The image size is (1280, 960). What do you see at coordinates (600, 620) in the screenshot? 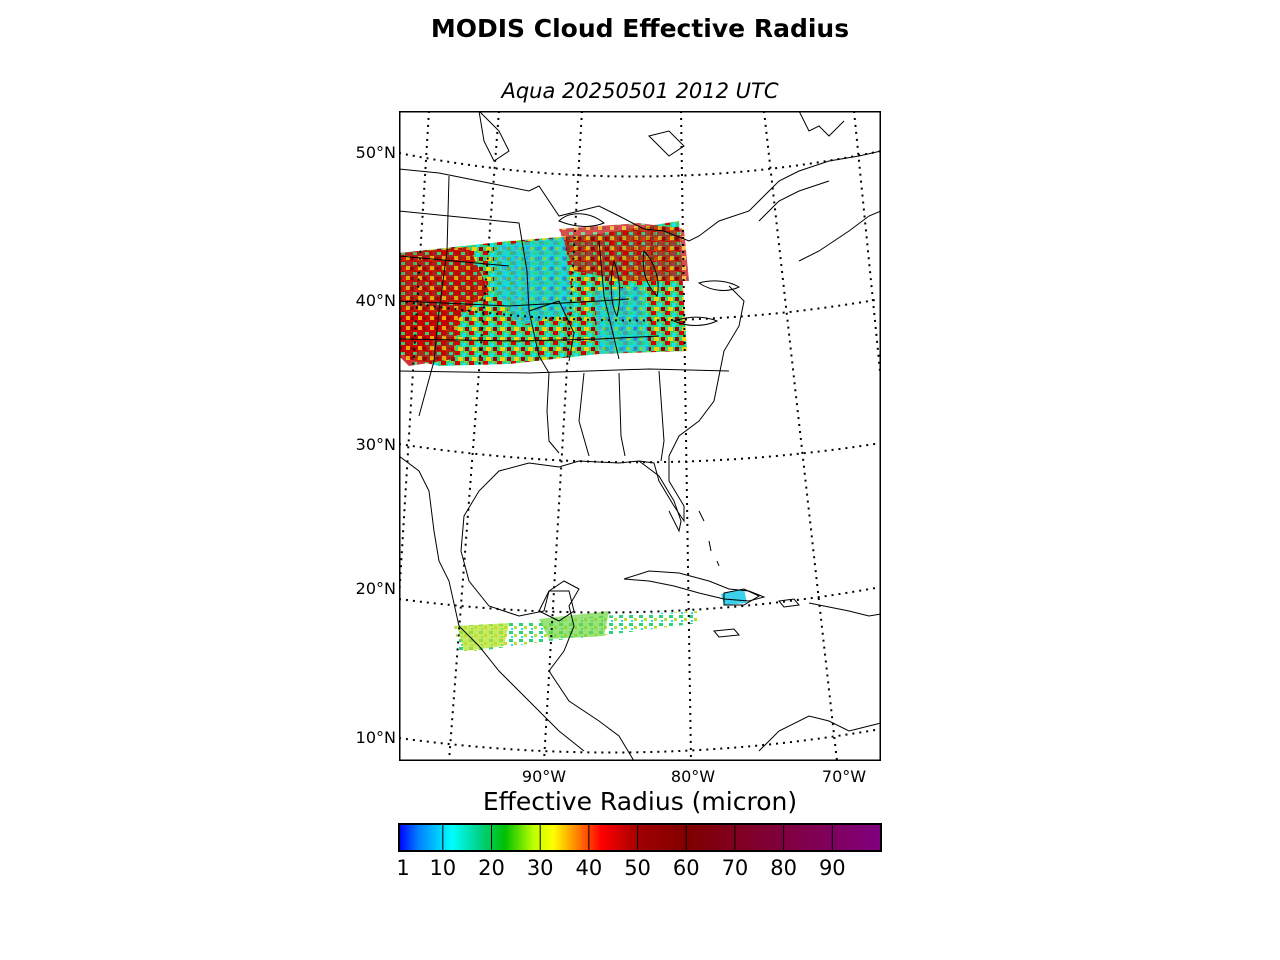
I see `swath-caribbean` at bounding box center [600, 620].